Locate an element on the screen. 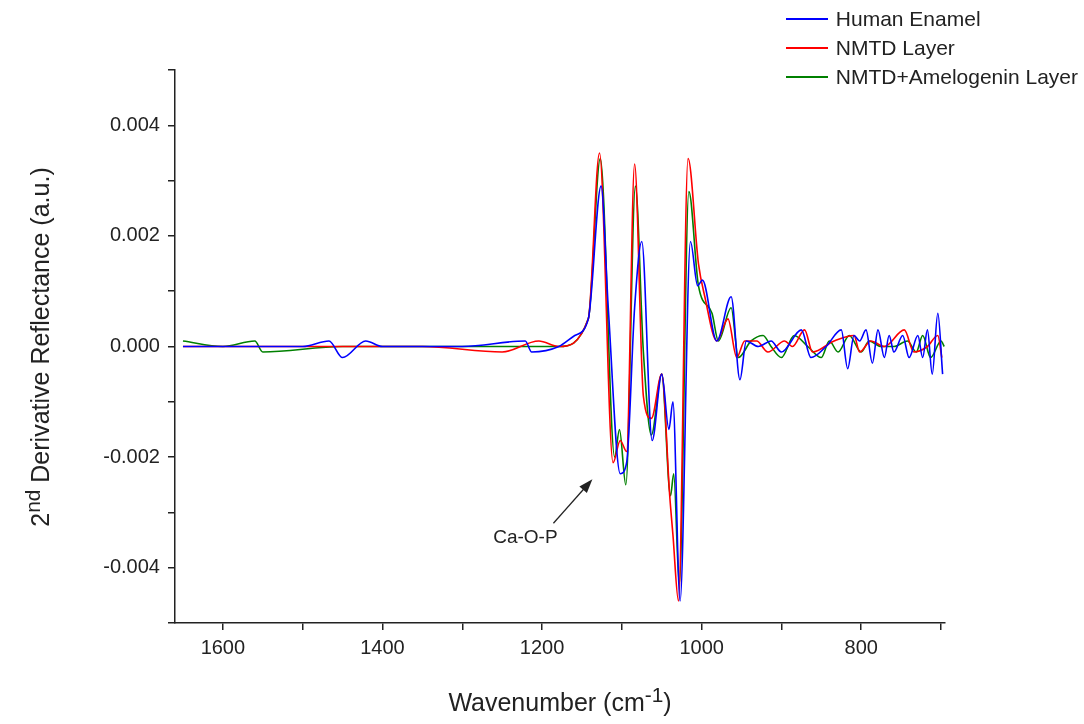 The image size is (1084, 724). x-tick-label: 1400 is located at coordinates (382, 646).